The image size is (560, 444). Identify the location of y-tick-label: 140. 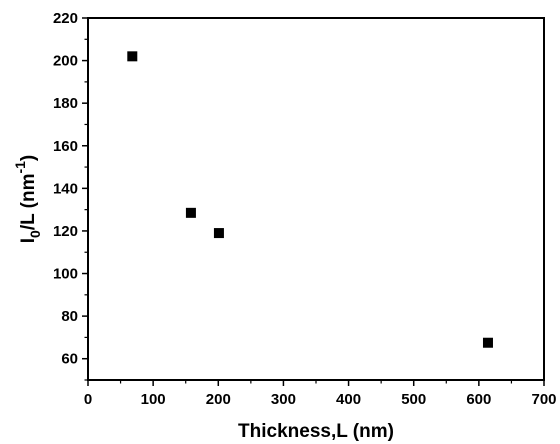
(65, 188).